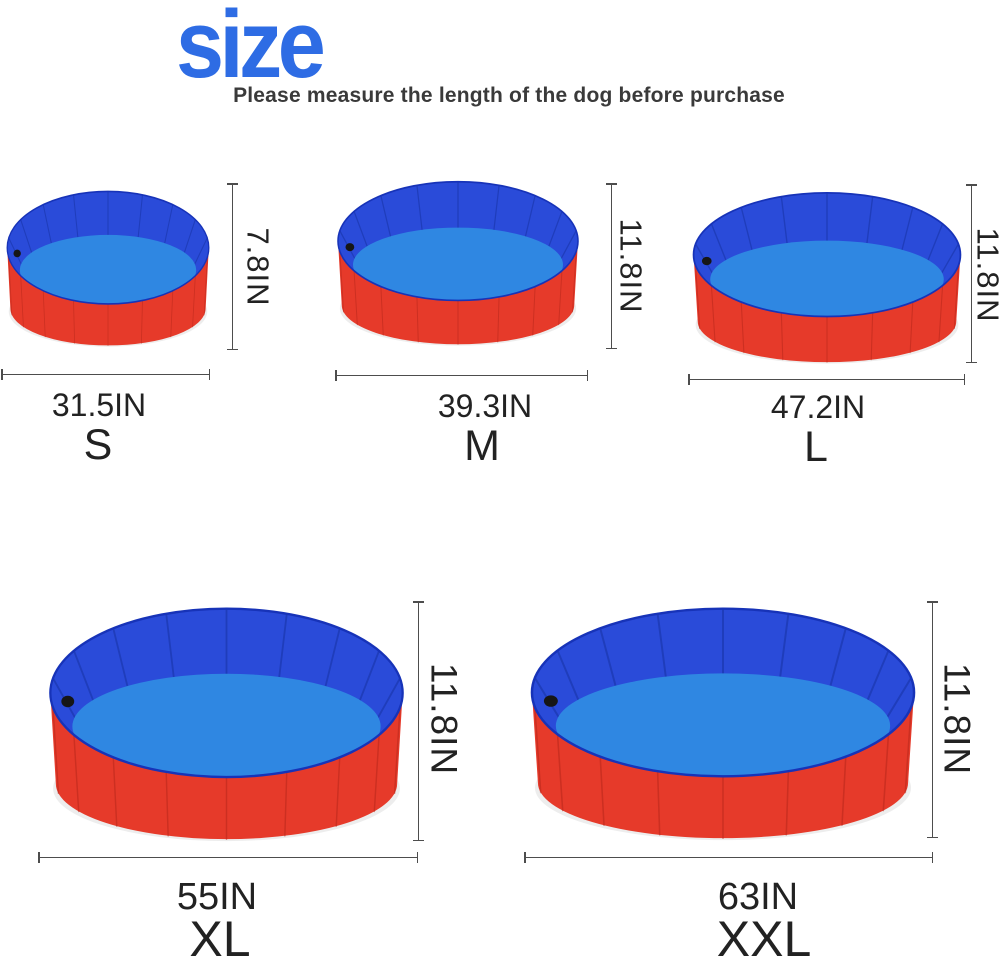 The width and height of the screenshot is (1000, 959). I want to click on width-dimension-line-xl, so click(228, 857).